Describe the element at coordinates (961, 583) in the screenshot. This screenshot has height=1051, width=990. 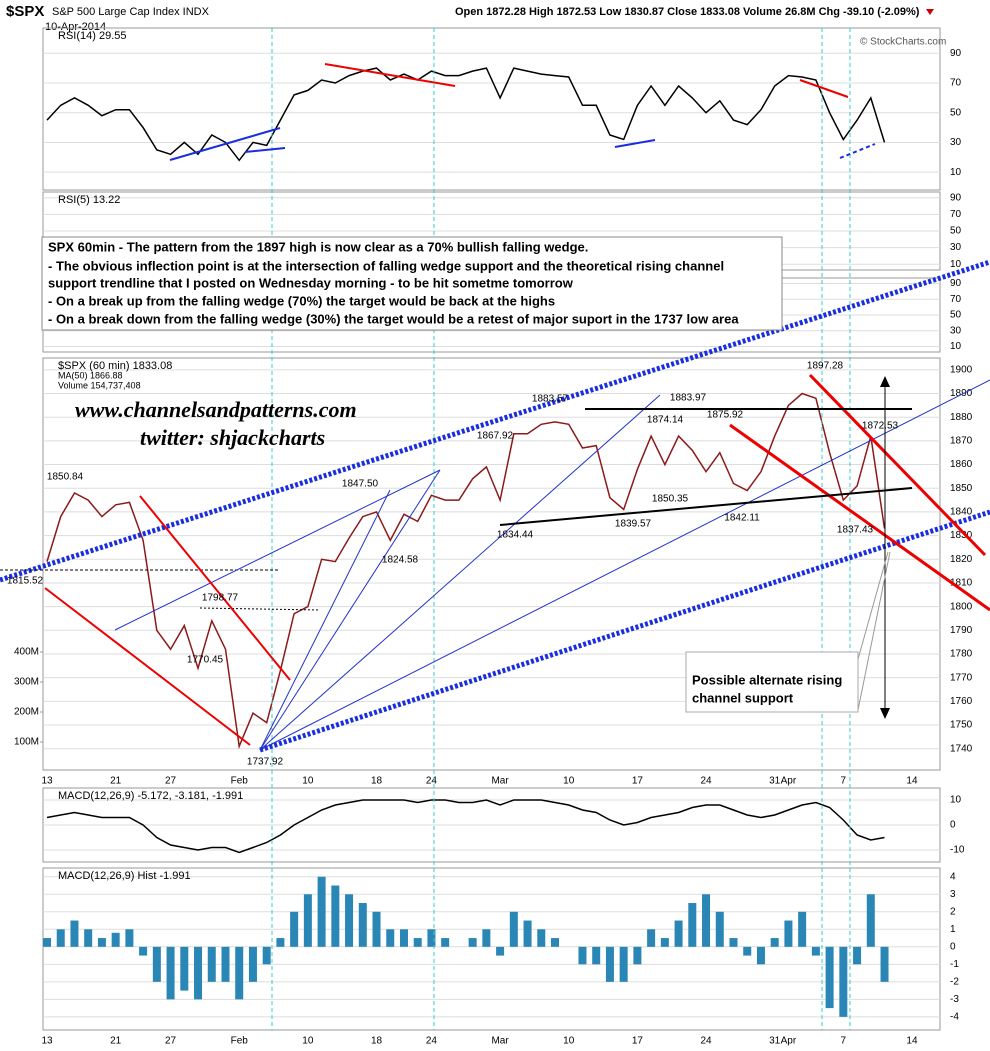
I see `y-tick-label: 1810` at that location.